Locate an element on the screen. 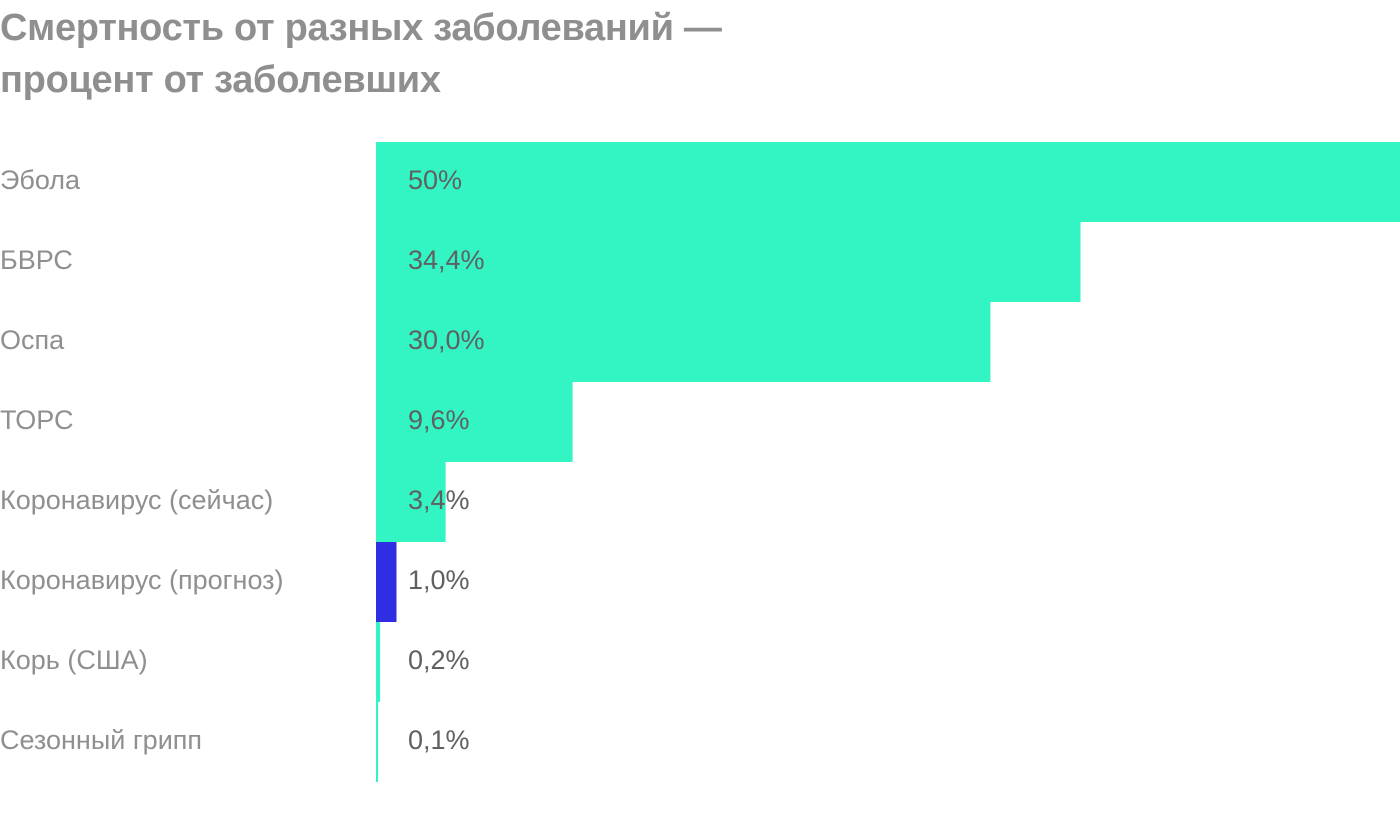 Image resolution: width=1400 pixels, height=830 pixels. chart-title-line-1: Смертность от разных заболеваний — is located at coordinates (361, 28).